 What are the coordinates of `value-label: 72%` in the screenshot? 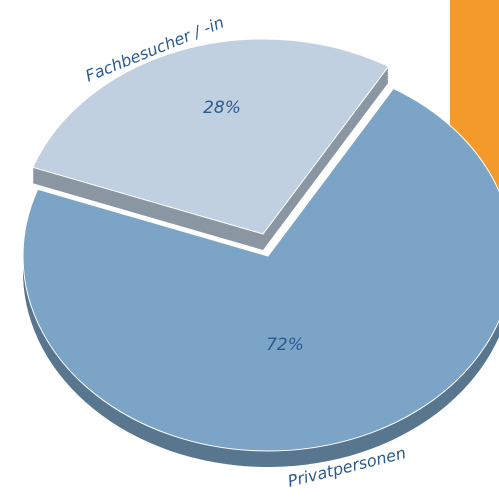 It's located at (285, 345).